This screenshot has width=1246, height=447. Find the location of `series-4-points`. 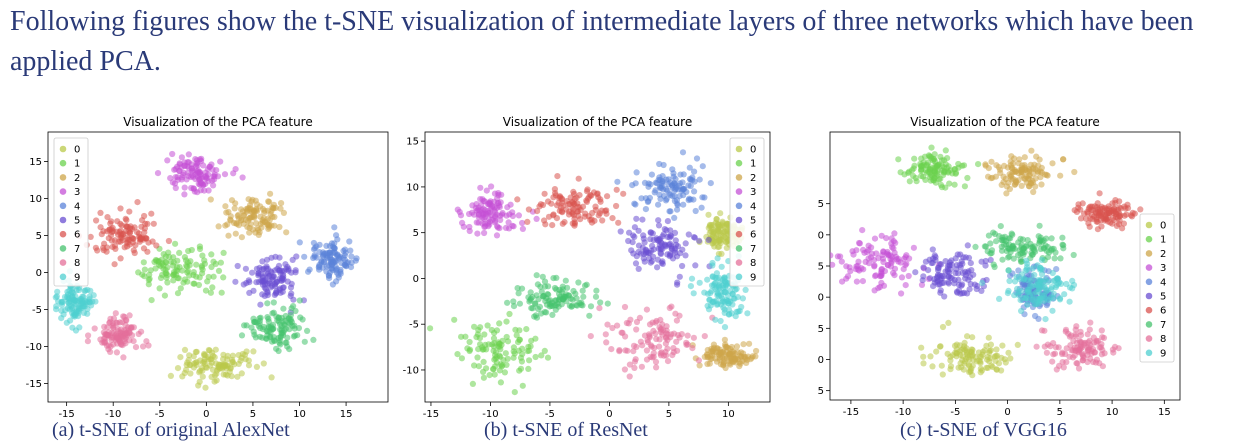

series-4-points is located at coordinates (664, 185).